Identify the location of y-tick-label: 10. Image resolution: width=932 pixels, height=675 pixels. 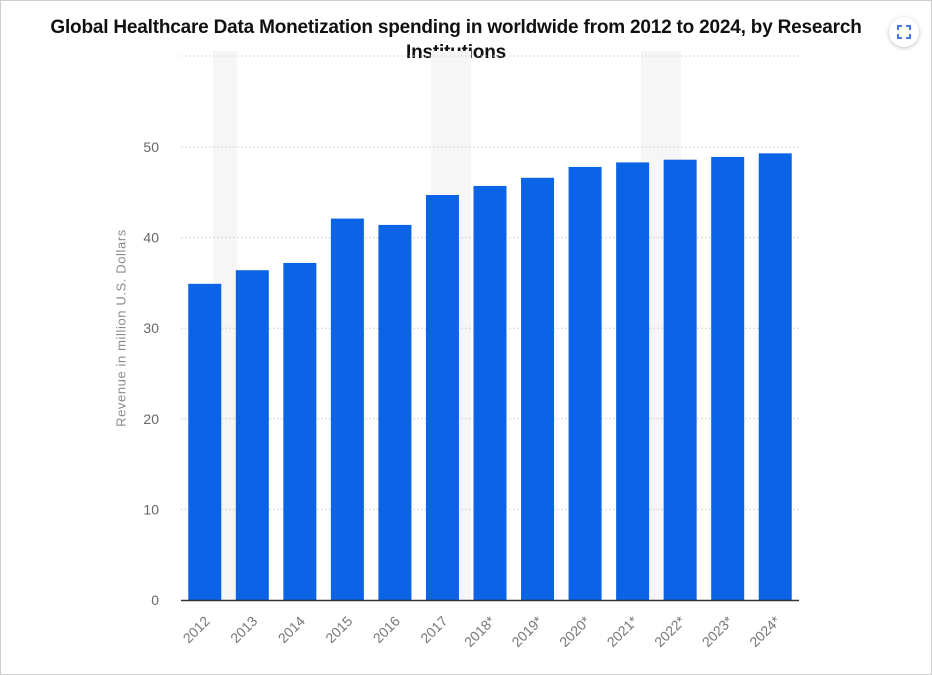
(151, 509).